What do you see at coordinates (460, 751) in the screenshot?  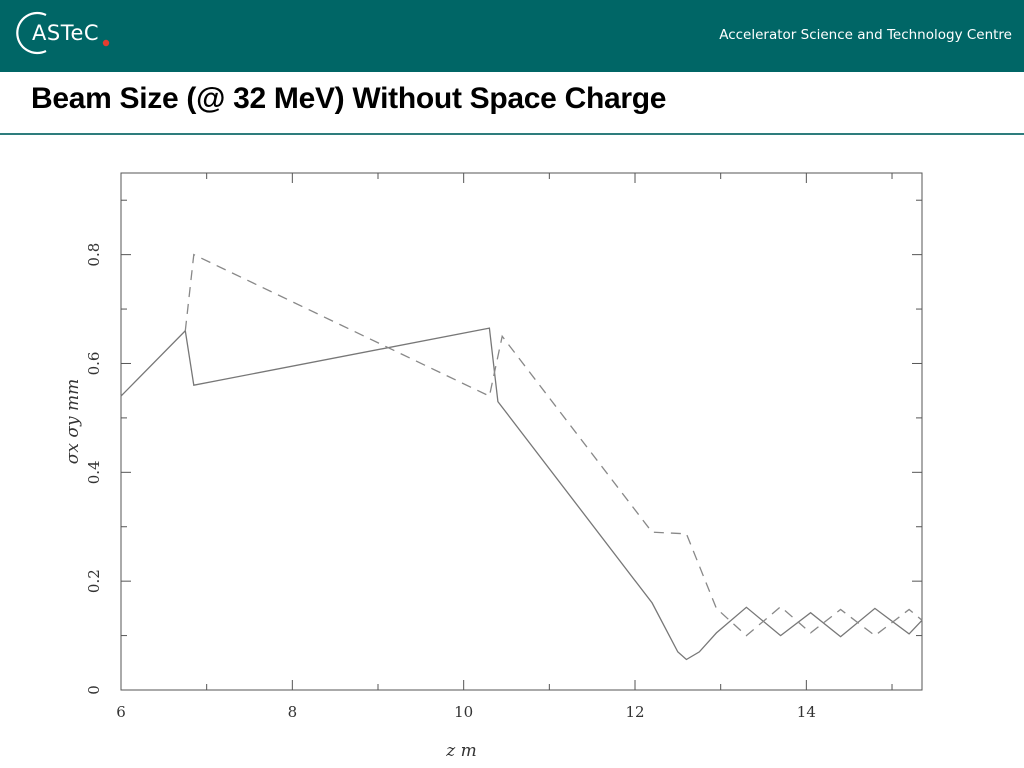 I see `x-axis-label: z m` at bounding box center [460, 751].